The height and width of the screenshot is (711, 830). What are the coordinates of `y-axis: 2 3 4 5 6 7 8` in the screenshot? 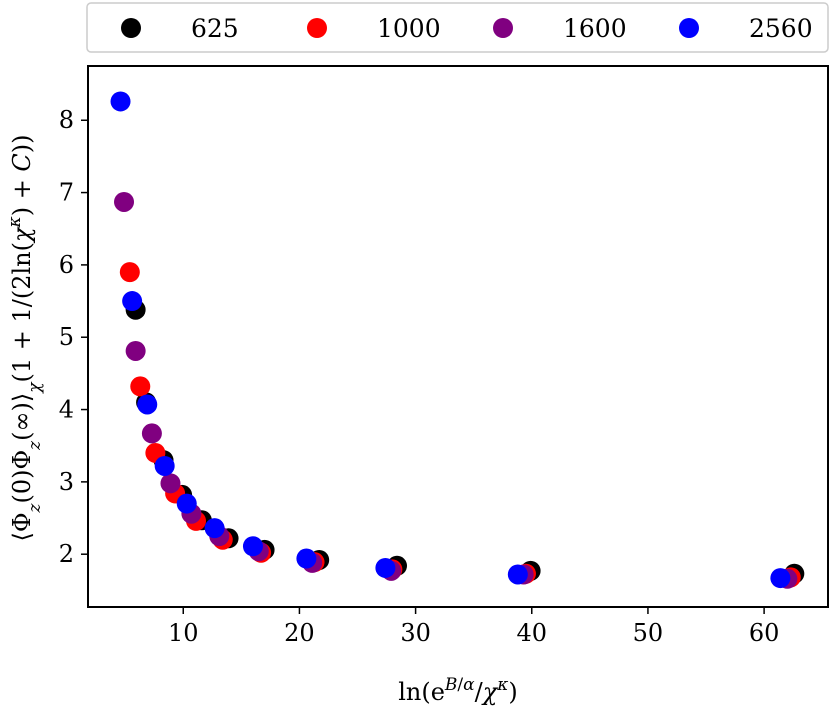 It's located at (73, 337).